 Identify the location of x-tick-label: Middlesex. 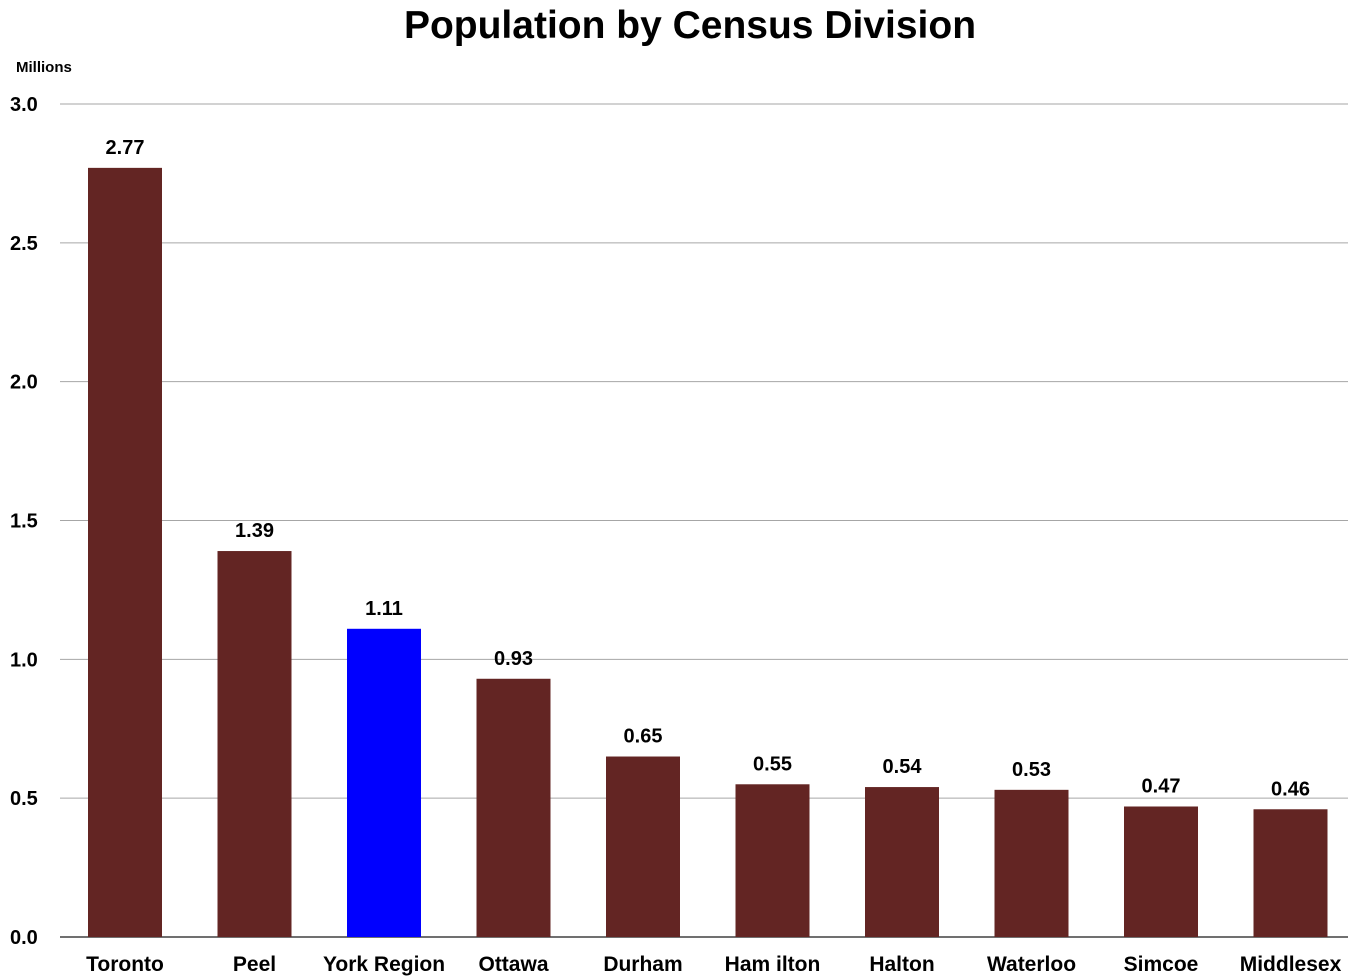
(1291, 964).